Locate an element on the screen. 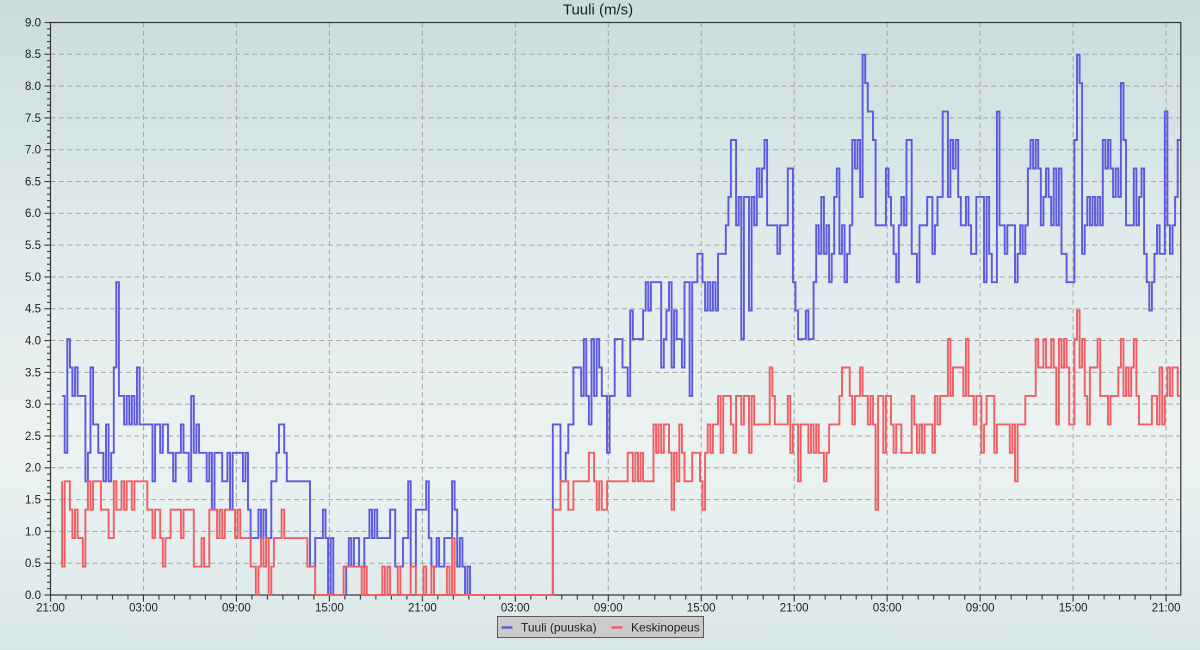 The height and width of the screenshot is (650, 1200). svg-text: 3.0 is located at coordinates (33, 405).